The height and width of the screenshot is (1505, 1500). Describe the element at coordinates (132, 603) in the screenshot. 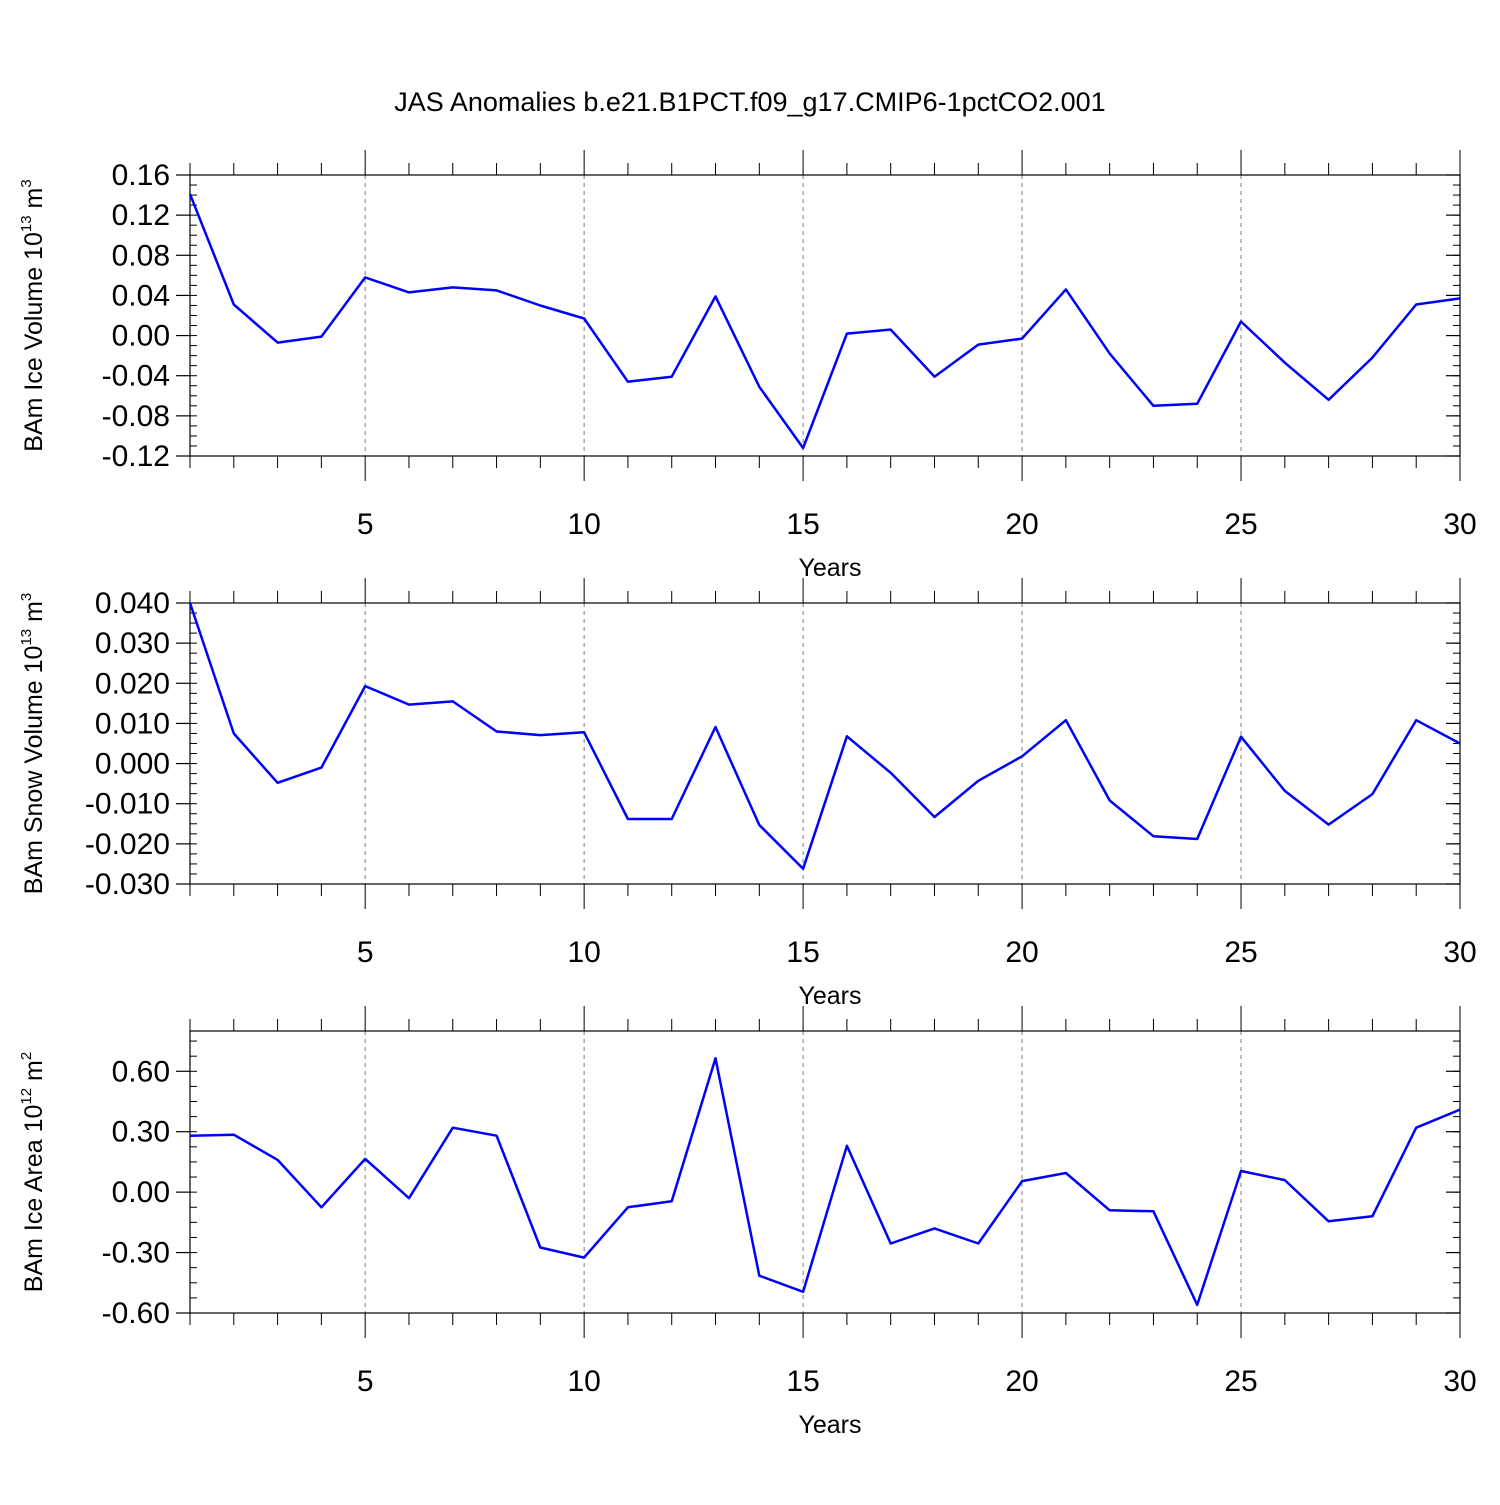

I see `y-tick-label: 0.040` at that location.